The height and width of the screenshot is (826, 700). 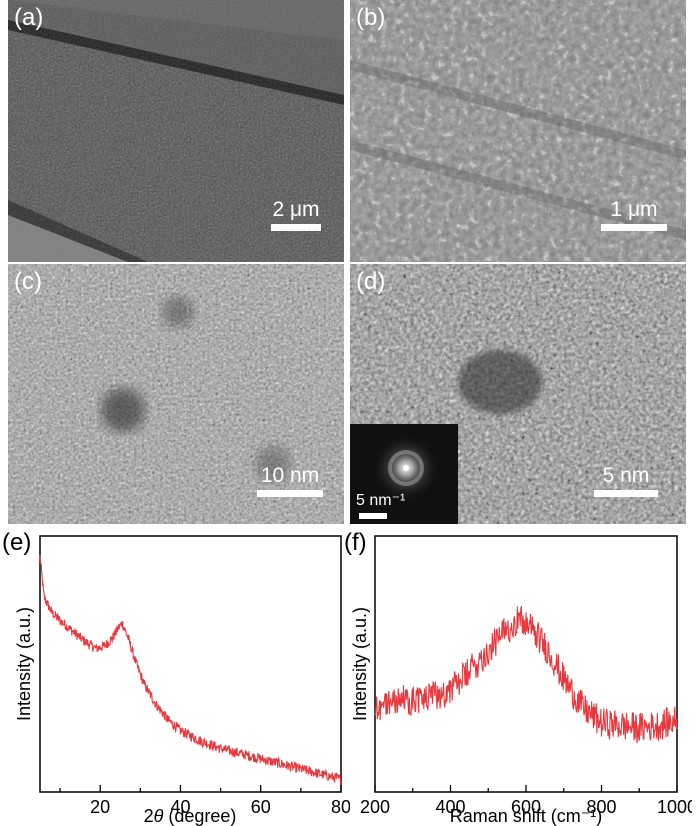 What do you see at coordinates (28, 281) in the screenshot?
I see `panel-c-label: (c)` at bounding box center [28, 281].